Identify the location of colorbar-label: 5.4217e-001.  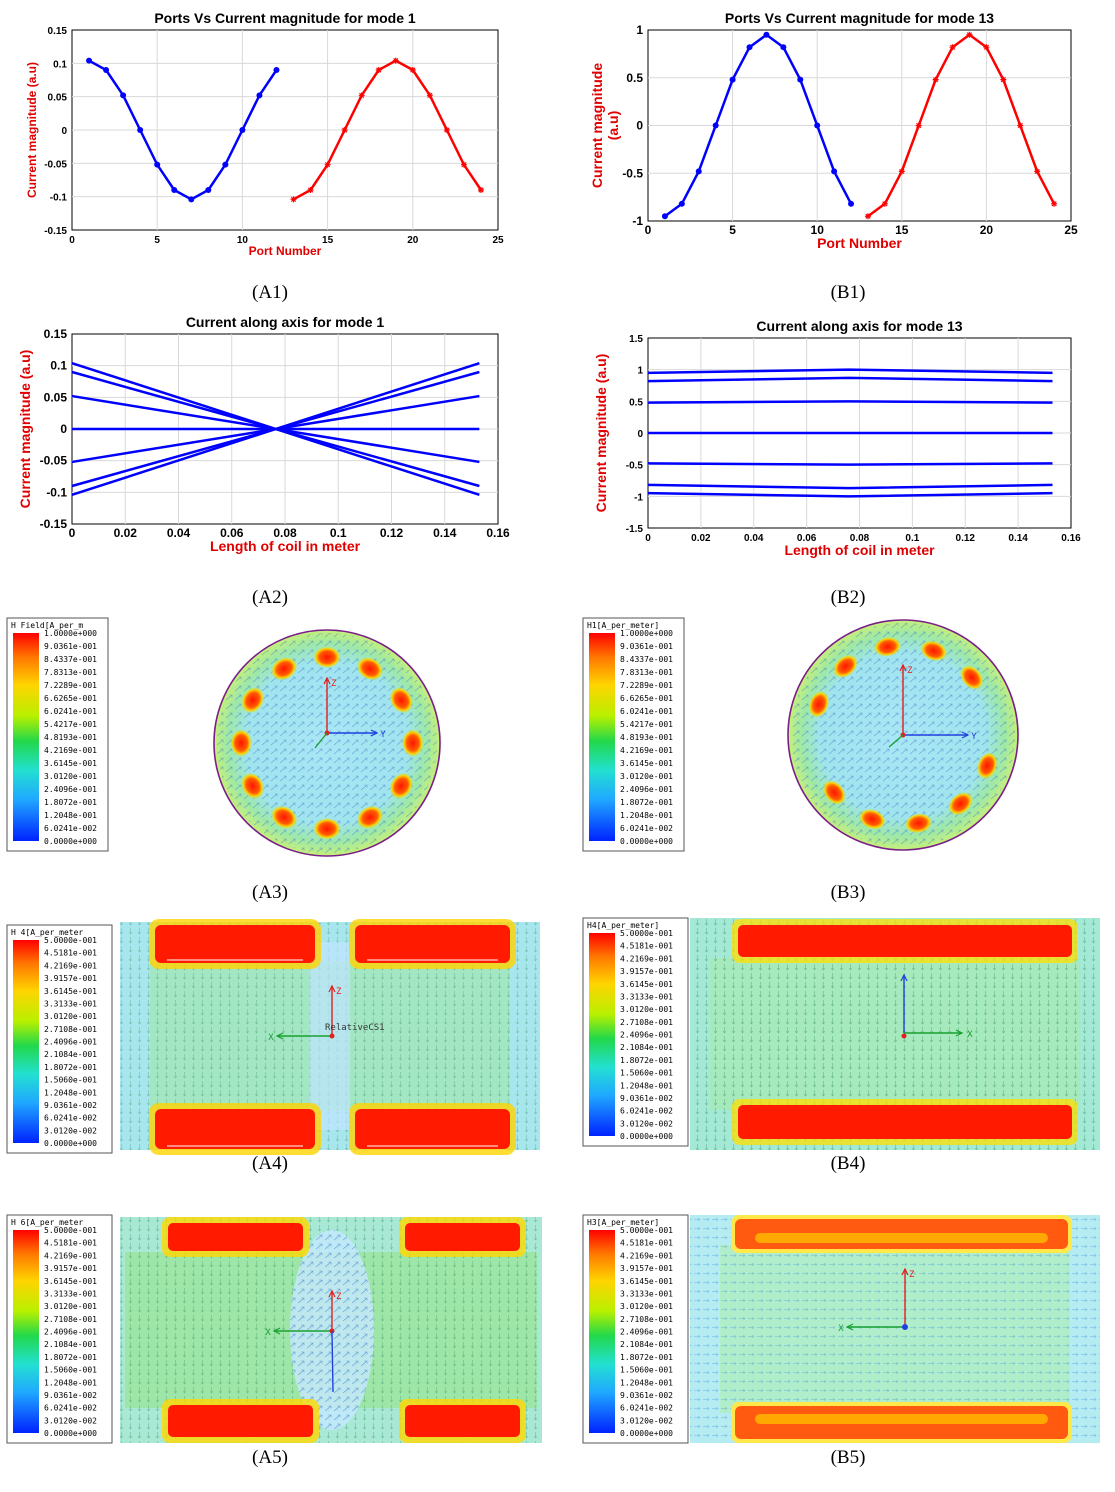
(646, 724).